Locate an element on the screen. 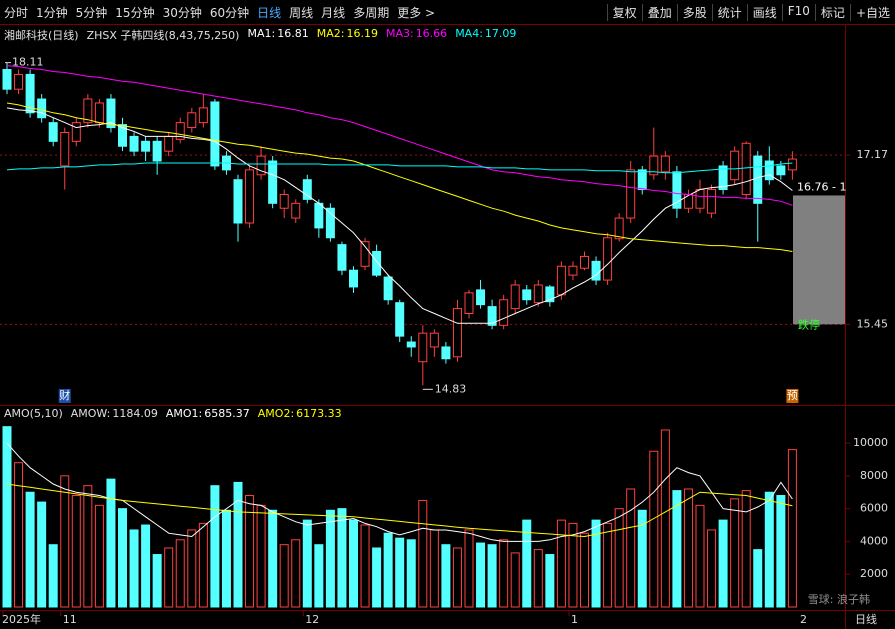 The width and height of the screenshot is (895, 629). legend-name: AMO1: is located at coordinates (184, 413).